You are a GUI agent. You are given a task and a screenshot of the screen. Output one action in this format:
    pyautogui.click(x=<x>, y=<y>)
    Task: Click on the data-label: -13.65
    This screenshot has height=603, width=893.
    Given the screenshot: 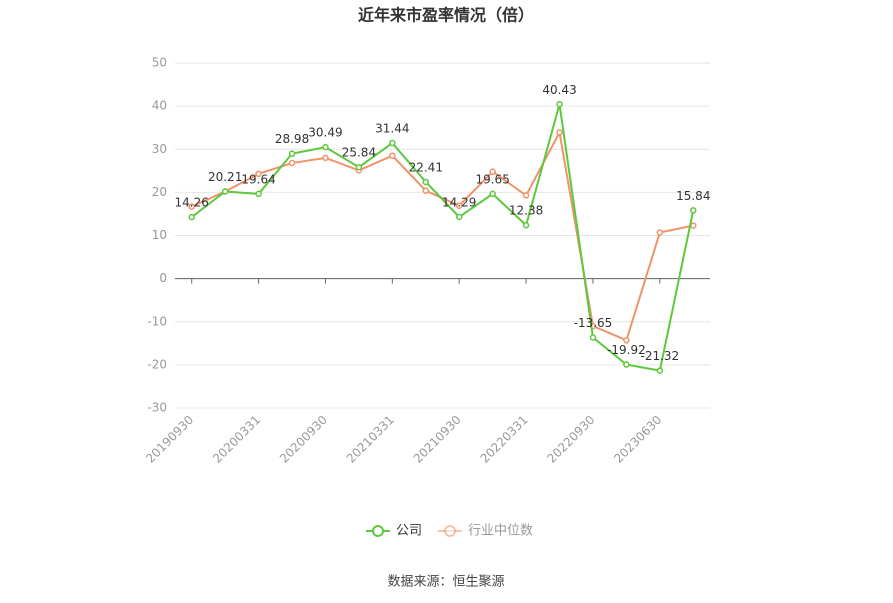 What is the action you would take?
    pyautogui.click(x=593, y=323)
    